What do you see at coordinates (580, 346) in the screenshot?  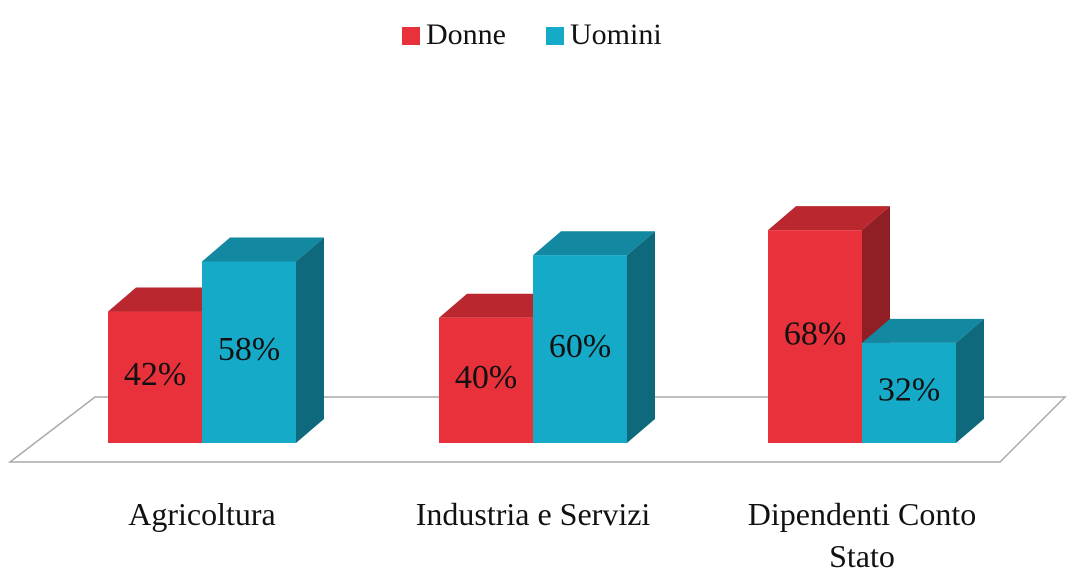 I see `value-label: 60%` at bounding box center [580, 346].